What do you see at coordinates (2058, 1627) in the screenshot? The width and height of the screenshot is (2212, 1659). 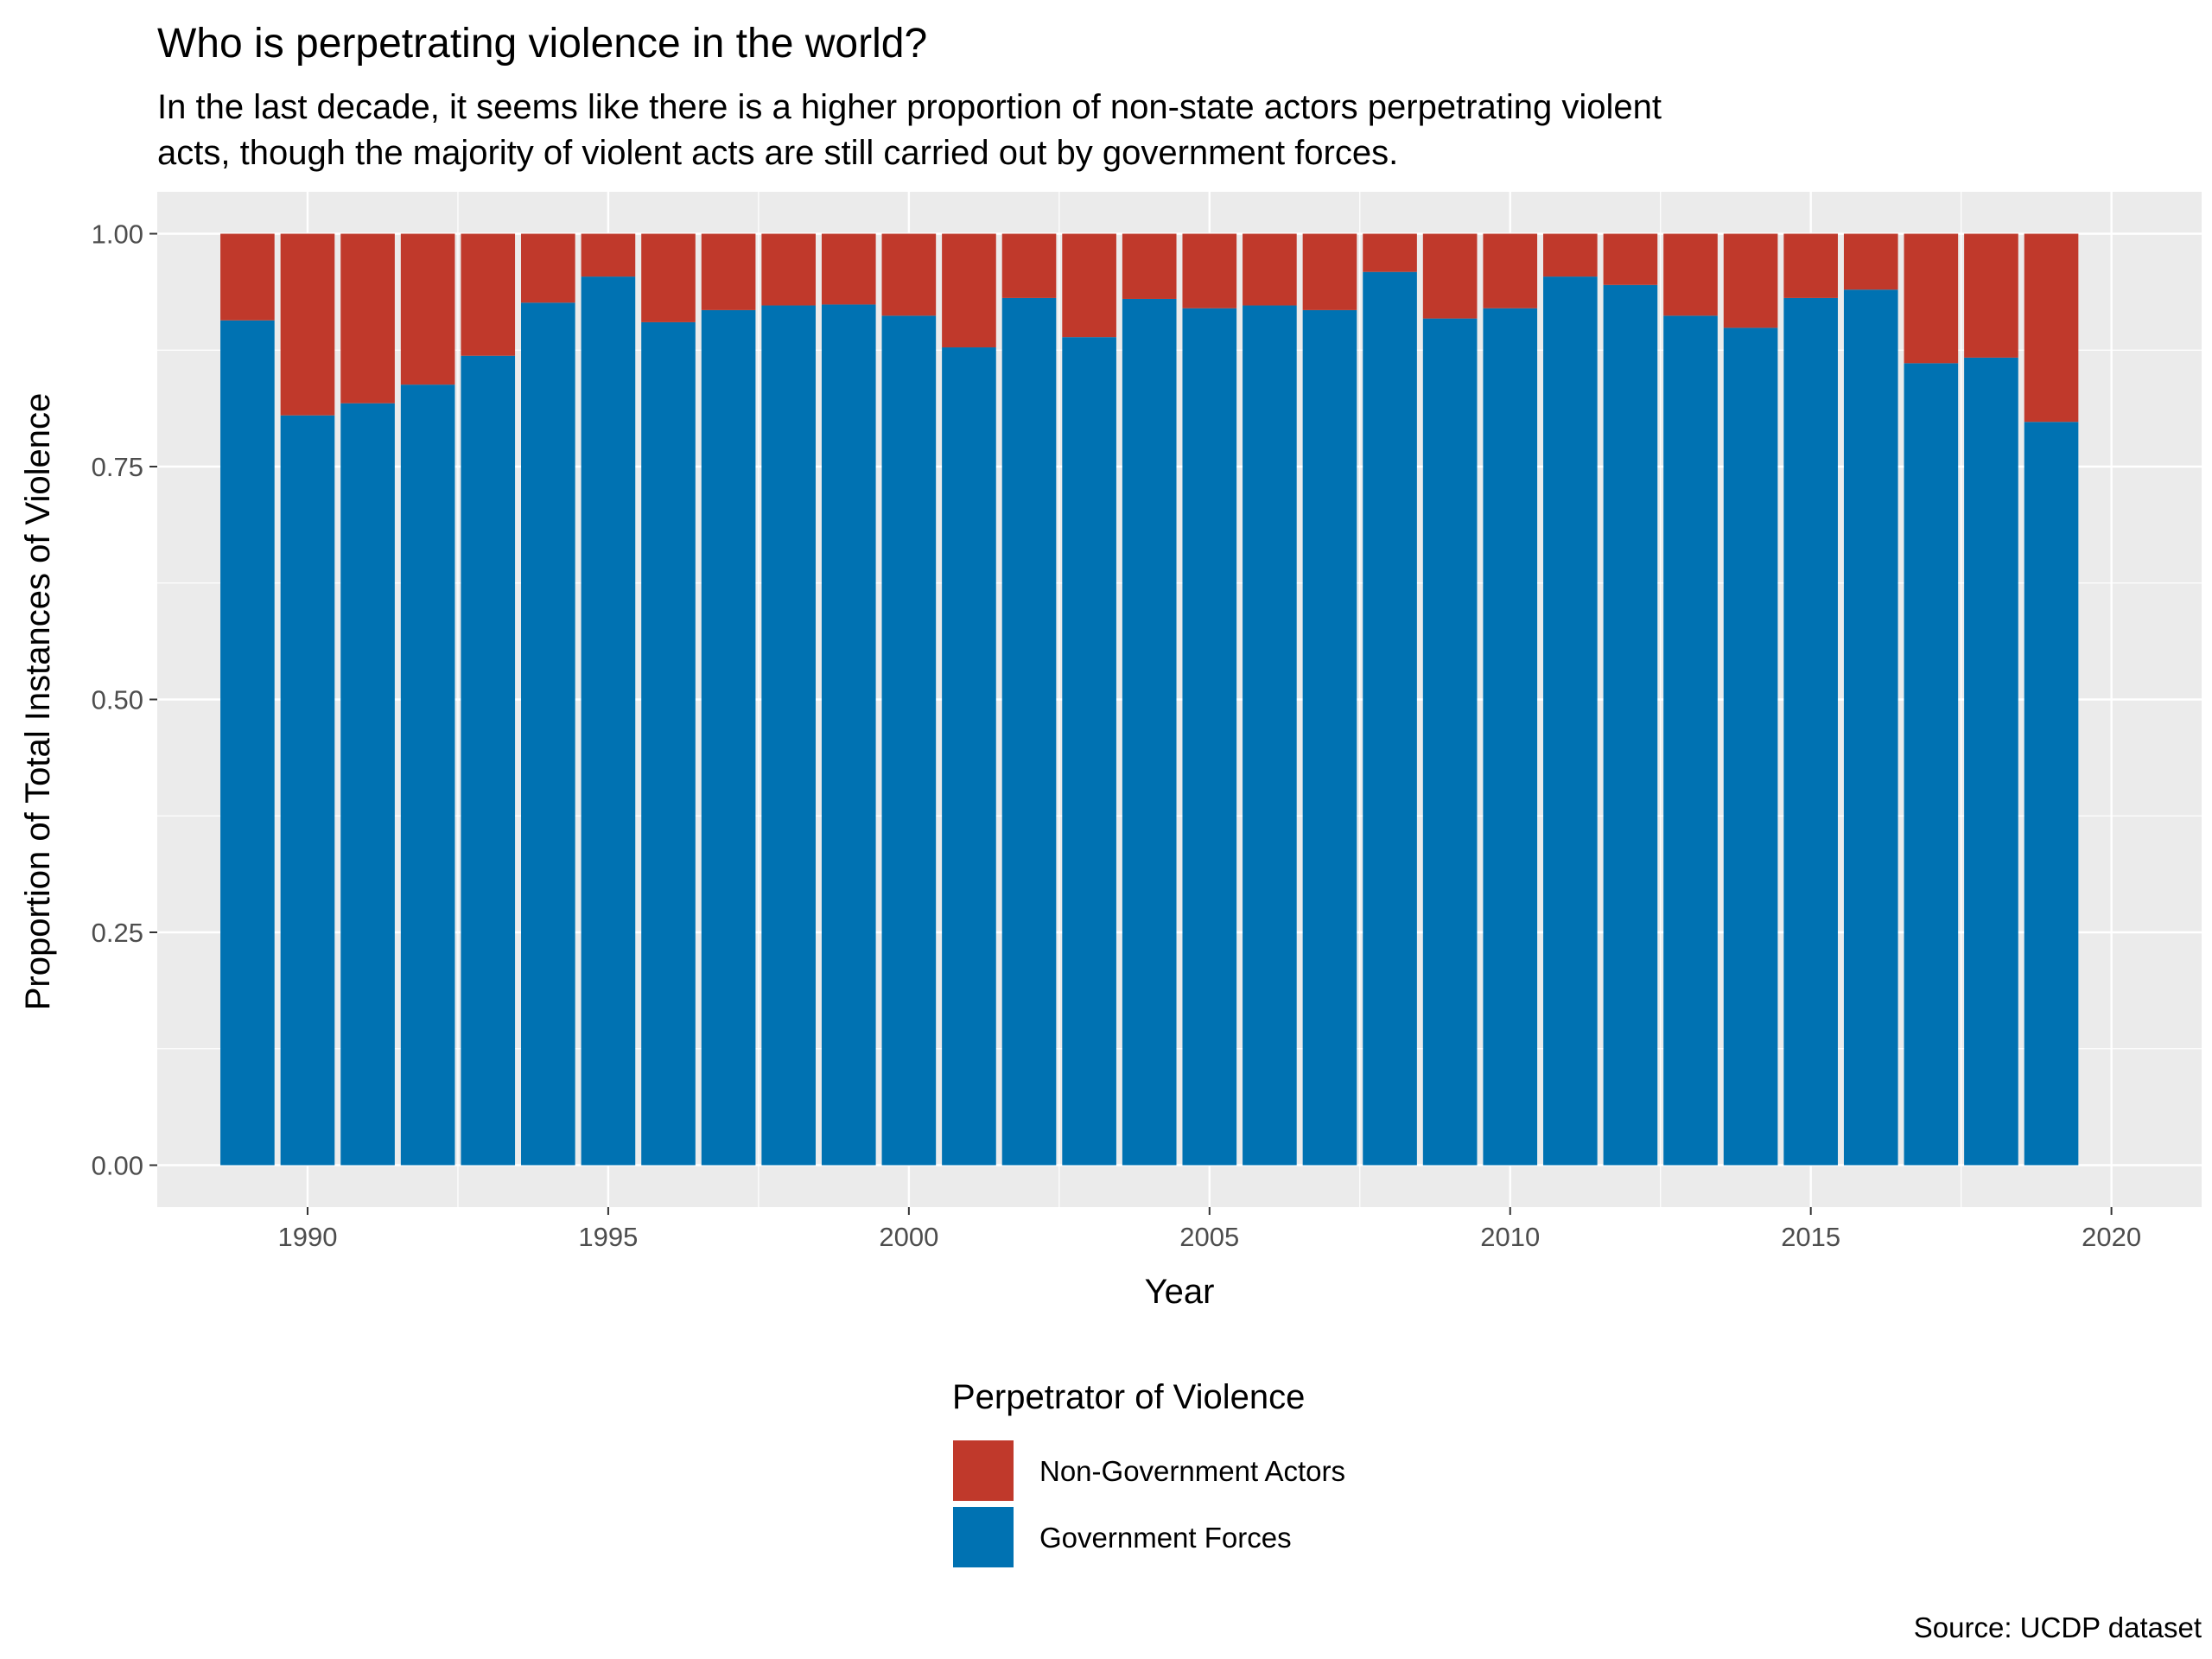 I see `chart-caption: Source: UCDP dataset` at bounding box center [2058, 1627].